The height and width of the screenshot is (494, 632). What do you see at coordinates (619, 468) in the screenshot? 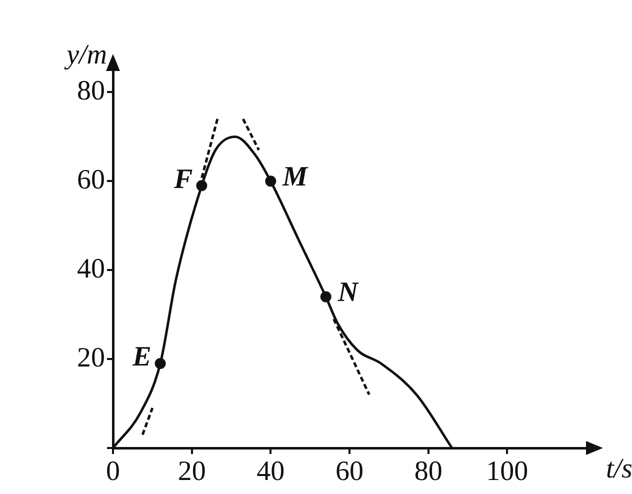
I see `x-axis-title: t/s` at bounding box center [619, 468].